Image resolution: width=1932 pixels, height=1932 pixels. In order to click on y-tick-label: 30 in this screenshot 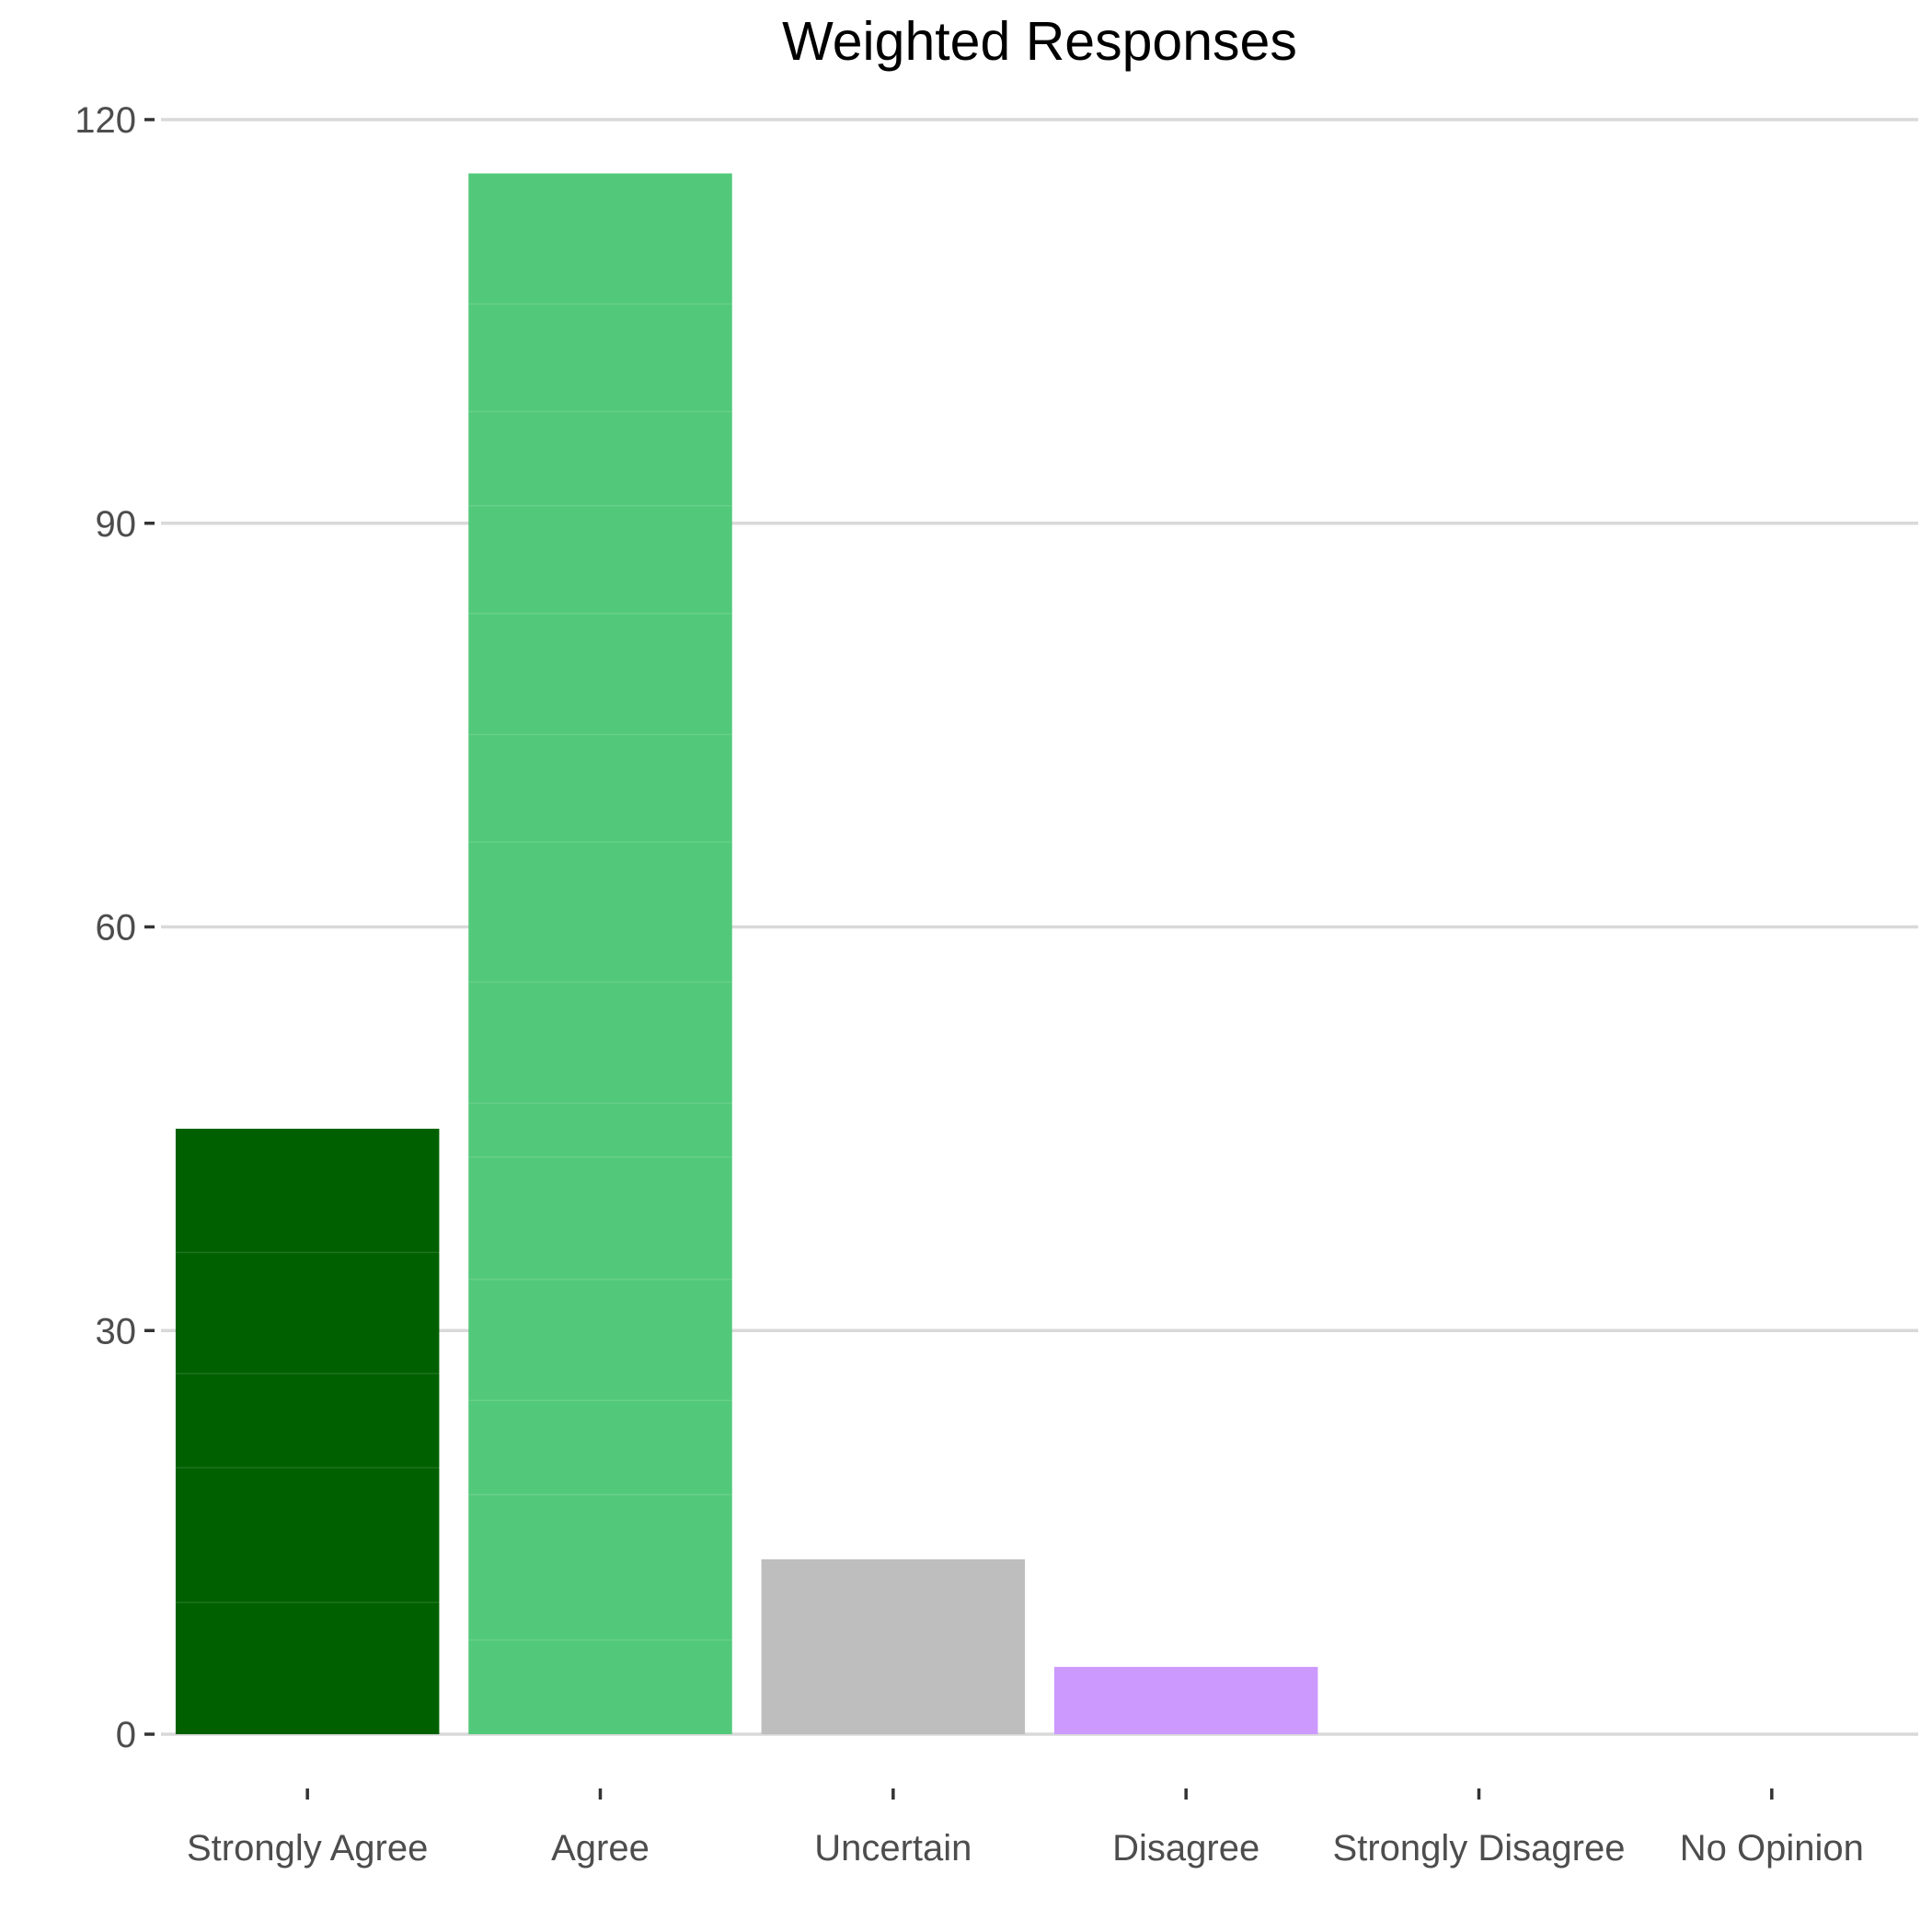, I will do `click(116, 1331)`.